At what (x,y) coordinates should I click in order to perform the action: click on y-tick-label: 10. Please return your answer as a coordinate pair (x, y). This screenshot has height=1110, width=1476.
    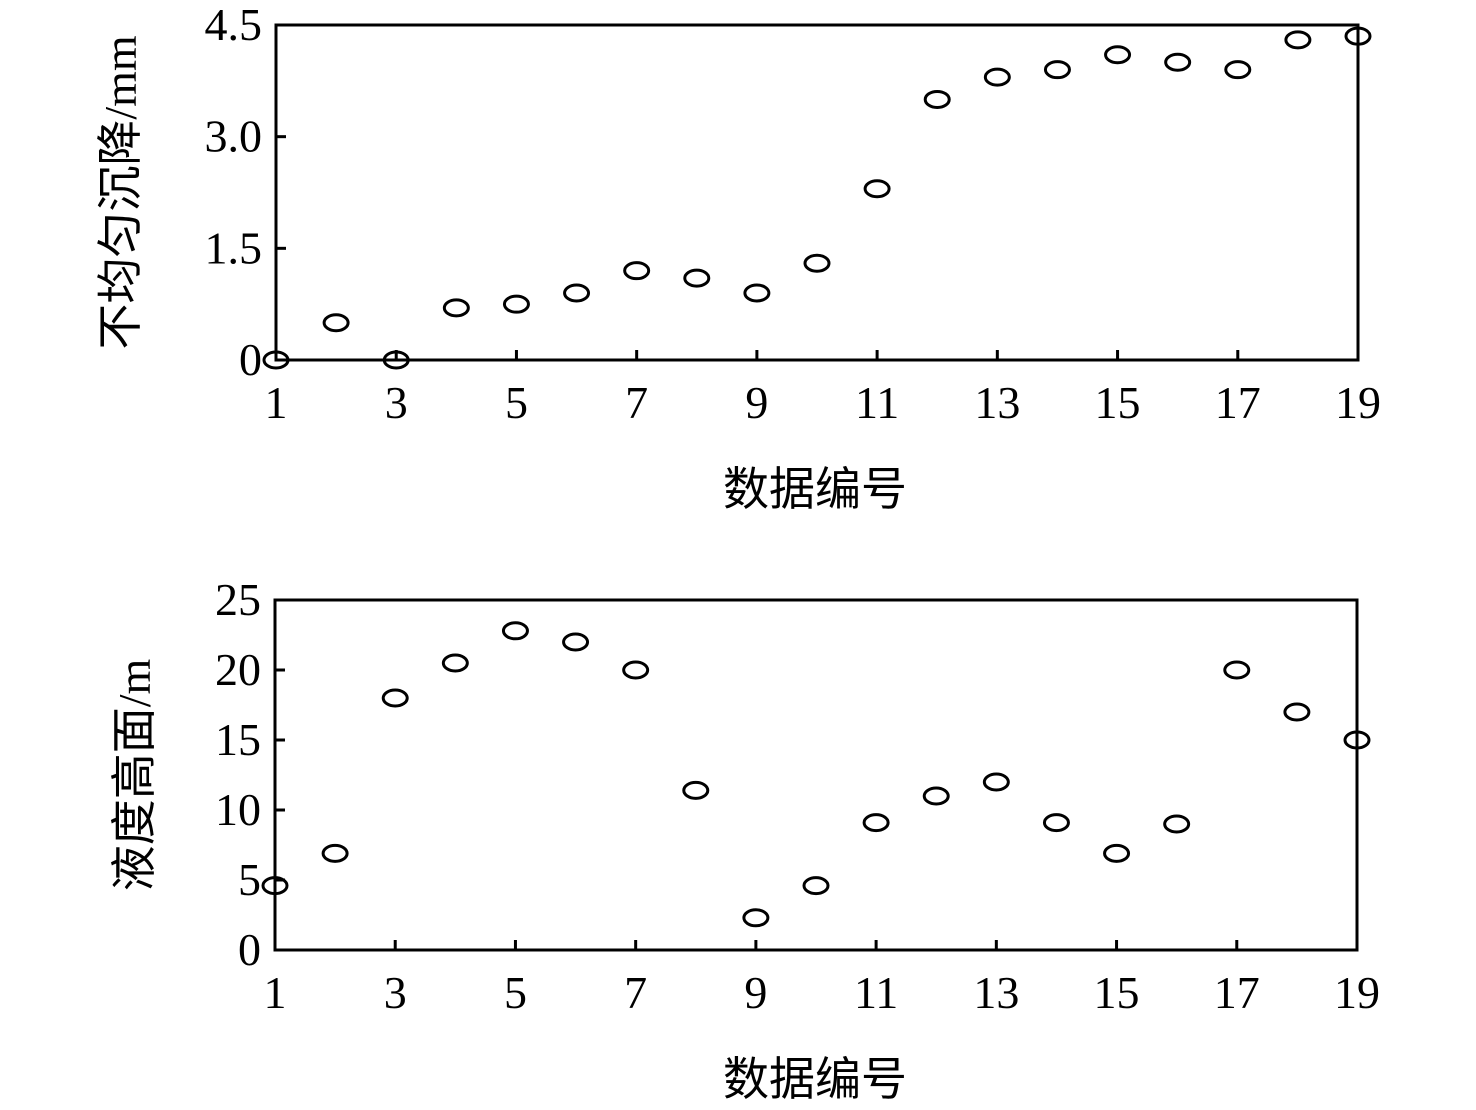
    Looking at the image, I should click on (238, 809).